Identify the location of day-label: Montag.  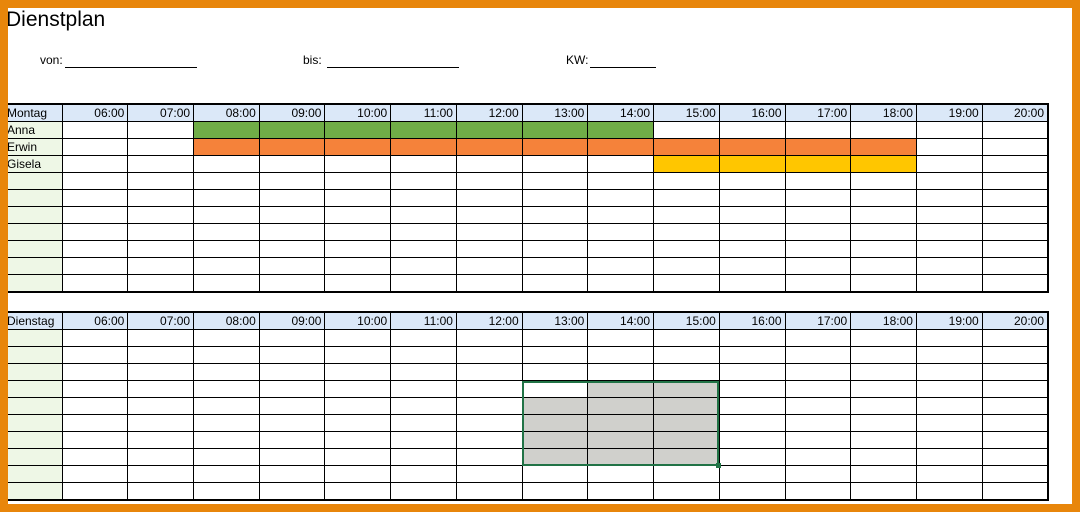
(35, 112).